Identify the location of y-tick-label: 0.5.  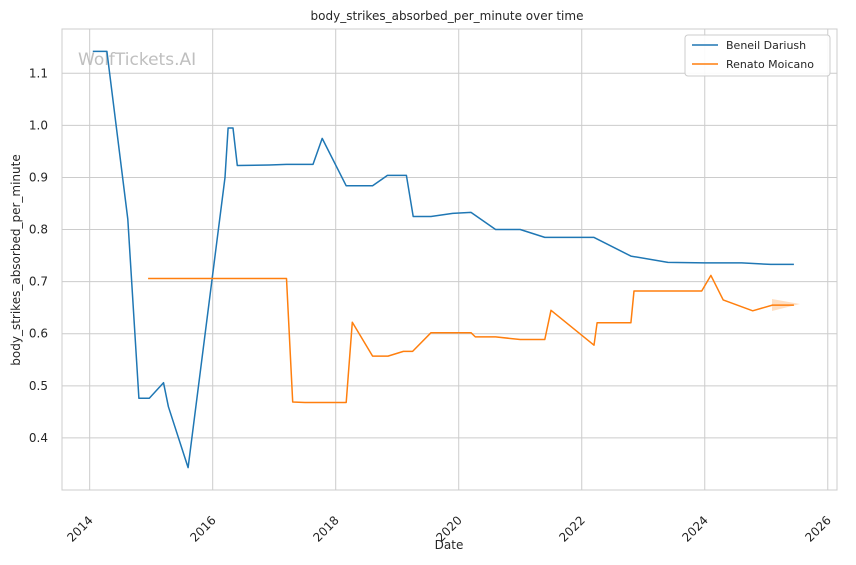
(38, 386).